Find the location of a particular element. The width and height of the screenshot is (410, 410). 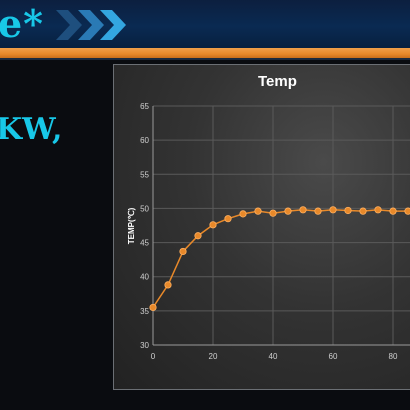

y-tick-label: 60 is located at coordinates (144, 140).